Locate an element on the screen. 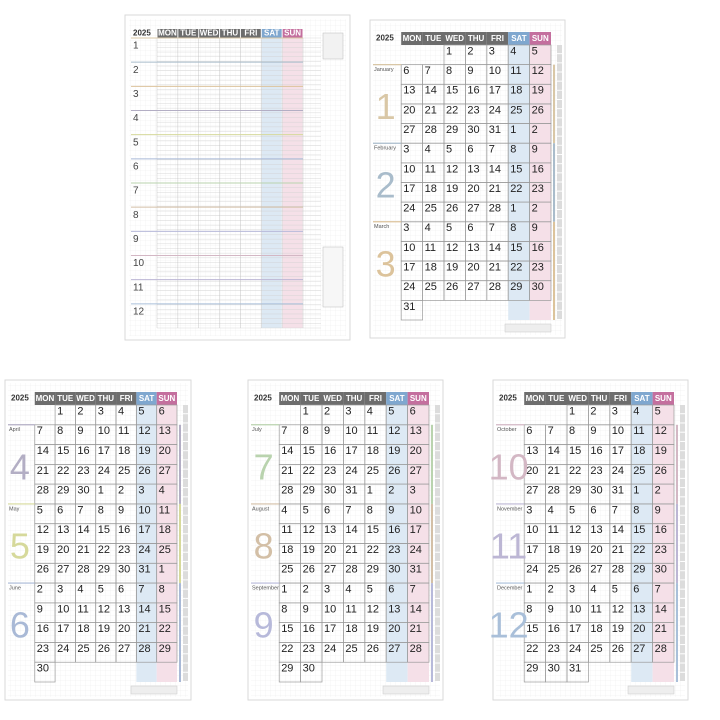  month-number: 1 is located at coordinates (386, 106).